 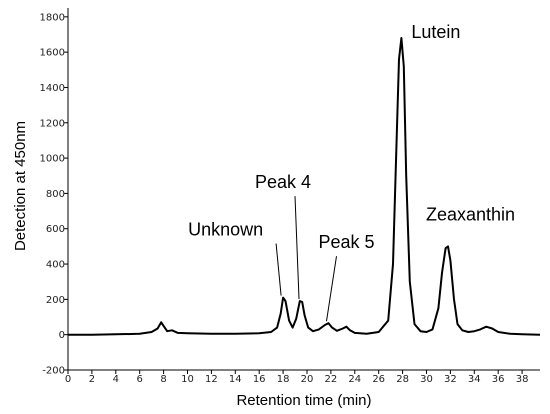 What do you see at coordinates (116, 379) in the screenshot?
I see `x-tick-label: 4` at bounding box center [116, 379].